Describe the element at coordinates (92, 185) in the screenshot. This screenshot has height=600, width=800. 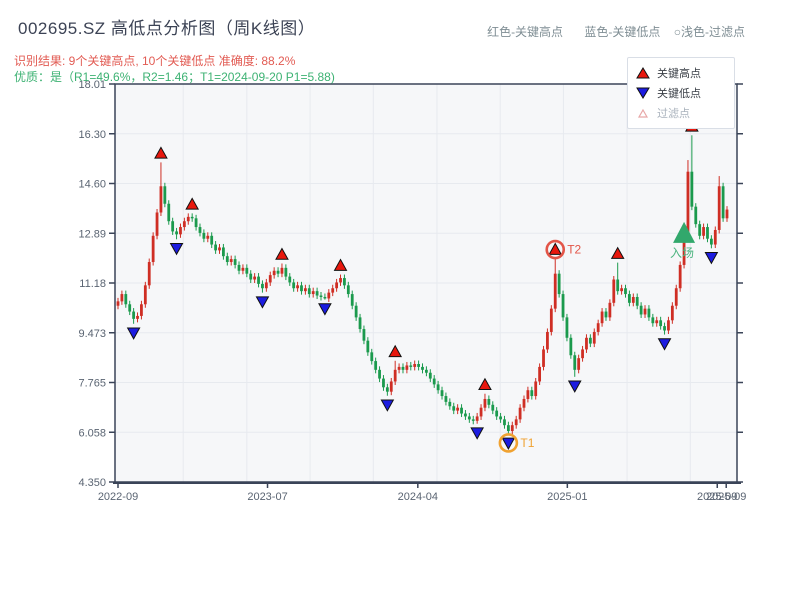
I see `y-tick-label: 14.60` at that location.